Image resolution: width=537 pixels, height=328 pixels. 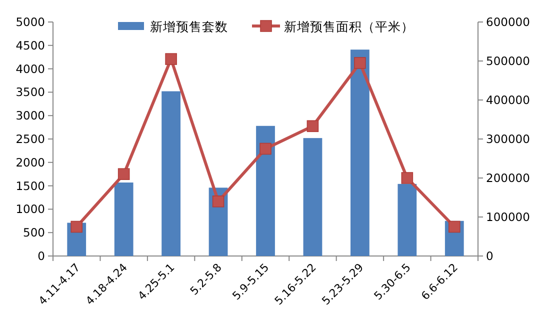 I want to click on y2-tick-label: 600000, so click(x=508, y=22).